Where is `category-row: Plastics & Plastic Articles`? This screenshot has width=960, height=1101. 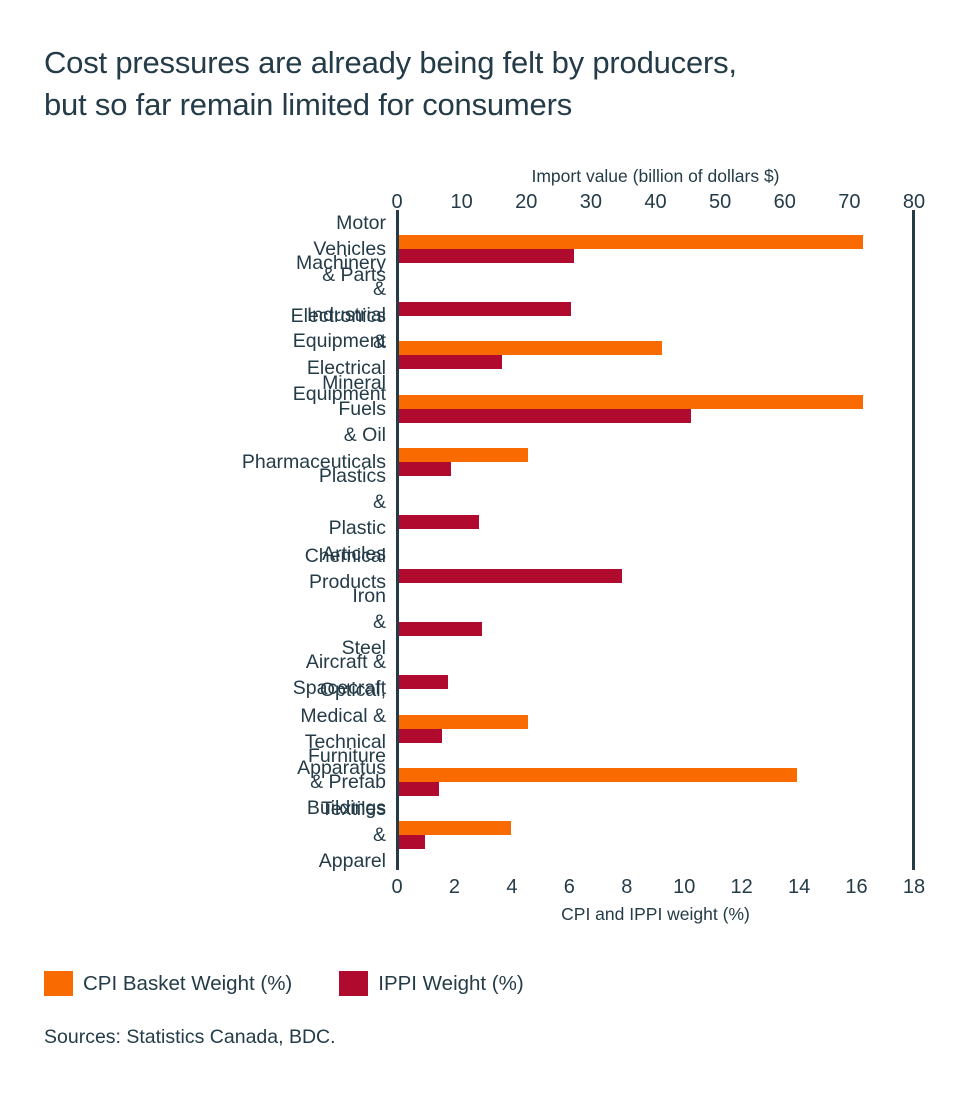
category-row: Plastics & Plastic Articles is located at coordinates (616, 515).